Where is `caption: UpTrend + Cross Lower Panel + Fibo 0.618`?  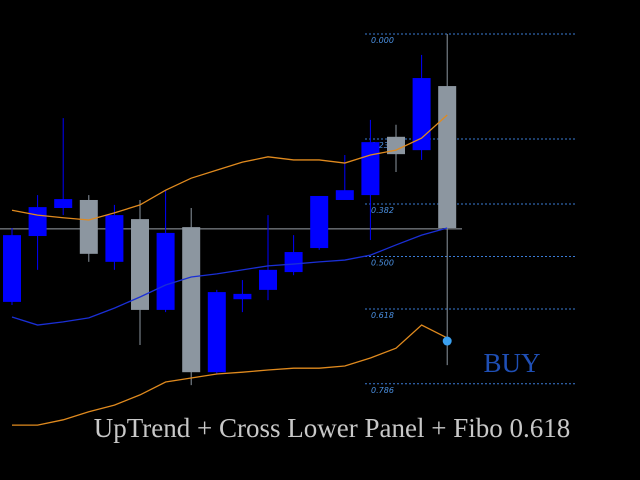 caption: UpTrend + Cross Lower Panel + Fibo 0.618 is located at coordinates (332, 428).